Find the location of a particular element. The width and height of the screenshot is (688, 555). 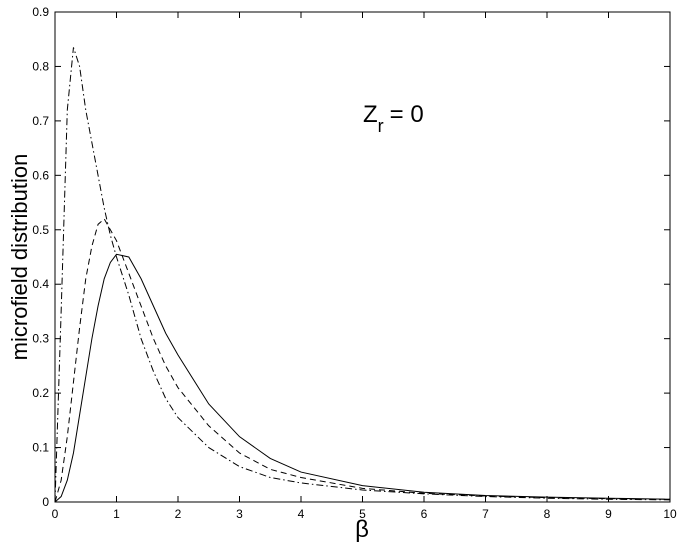

x-tick-label: 10 is located at coordinates (670, 514).